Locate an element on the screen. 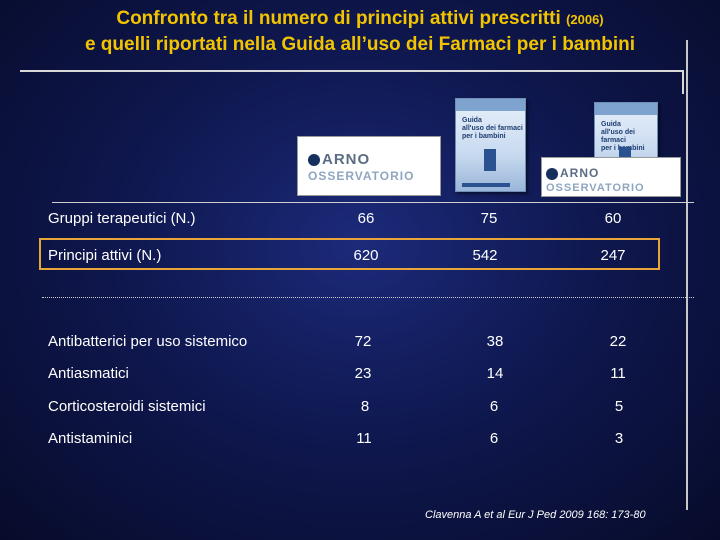 The image size is (720, 540). value-arno: 23 is located at coordinates (363, 373).